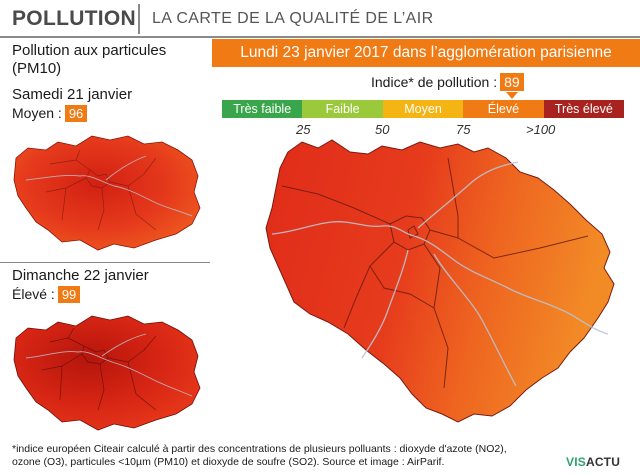 The width and height of the screenshot is (640, 474). I want to click on legend-medium: Moyen, so click(423, 109).